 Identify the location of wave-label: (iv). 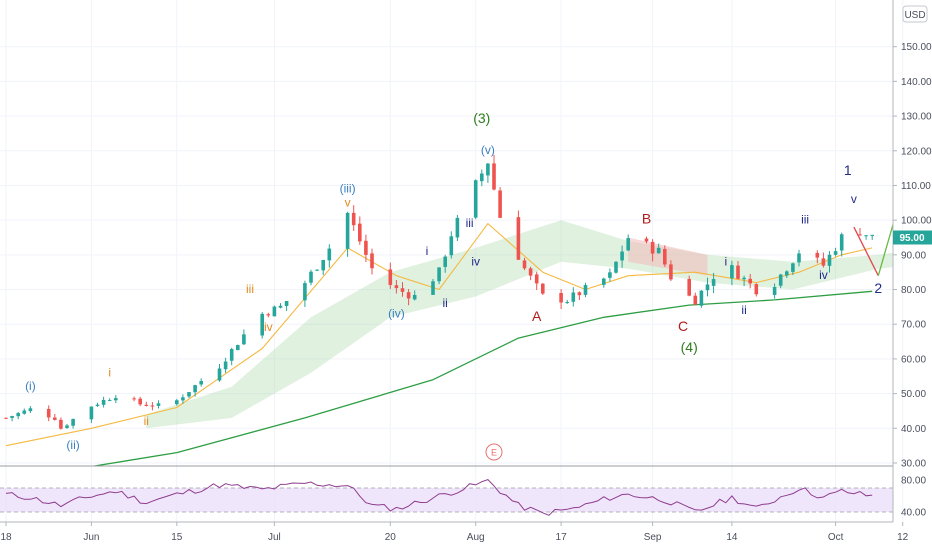
(396, 313).